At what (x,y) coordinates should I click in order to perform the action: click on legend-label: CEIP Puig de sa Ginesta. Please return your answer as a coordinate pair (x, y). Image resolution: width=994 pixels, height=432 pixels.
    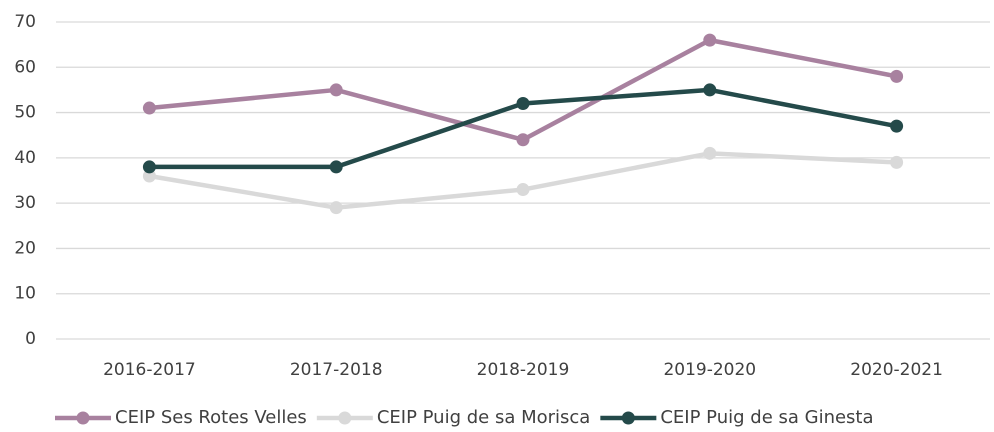
    Looking at the image, I should click on (766, 417).